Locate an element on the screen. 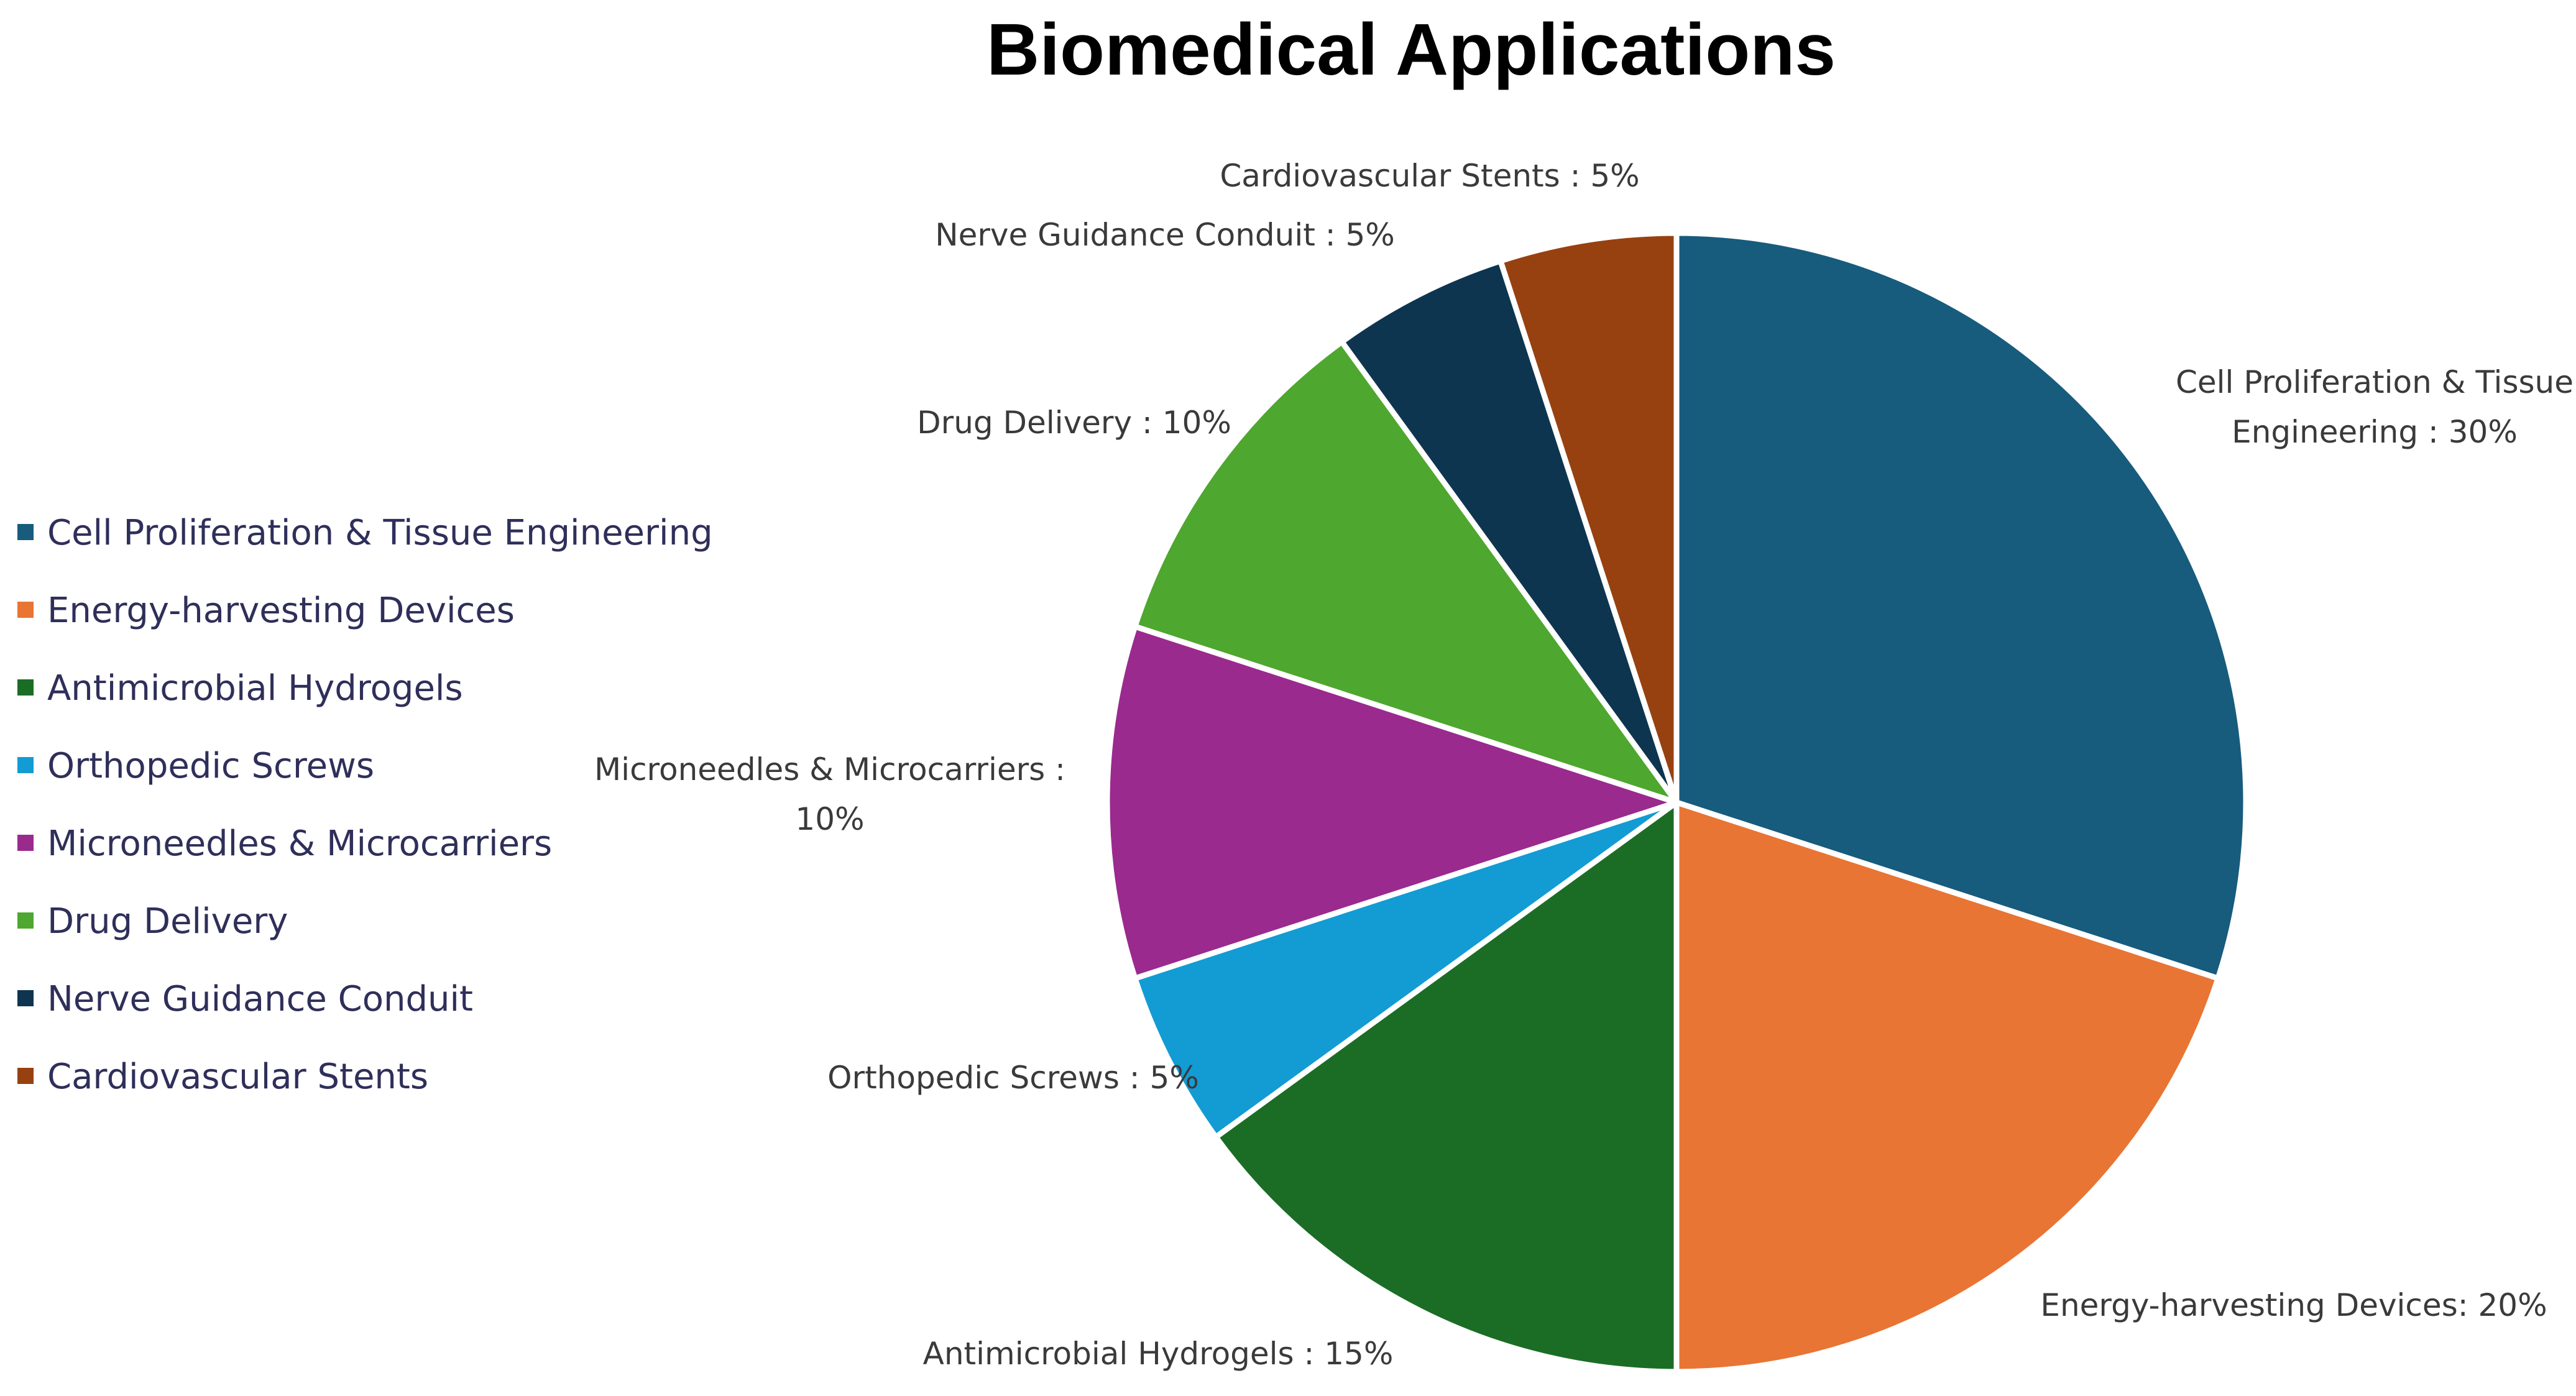  data-label-energy-harvesting-devices: Energy-harvesting Devices: 20% is located at coordinates (2293, 1305).